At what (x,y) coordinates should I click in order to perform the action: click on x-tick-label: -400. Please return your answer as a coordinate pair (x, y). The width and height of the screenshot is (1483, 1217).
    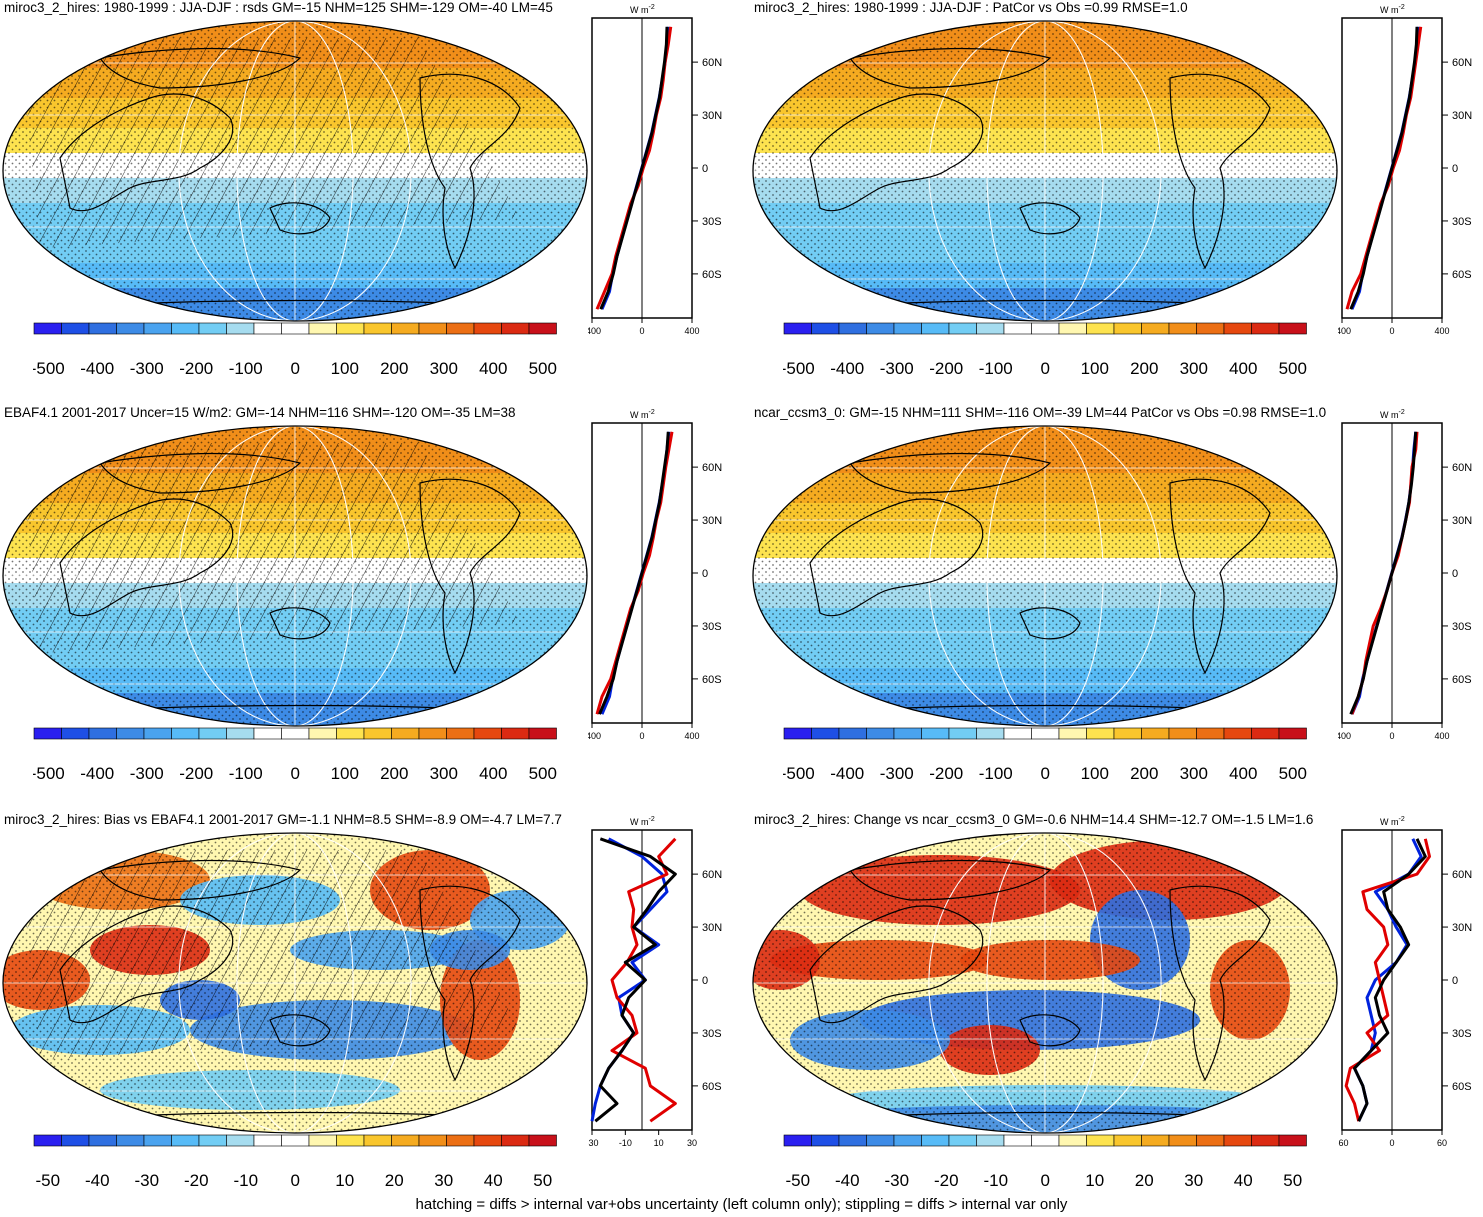
    Looking at the image, I should click on (594, 331).